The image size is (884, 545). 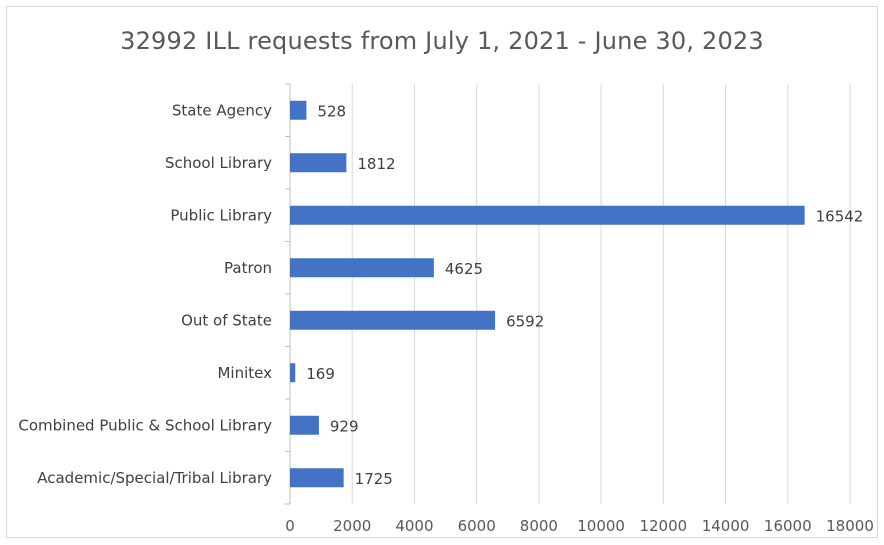 What do you see at coordinates (374, 479) in the screenshot?
I see `data-label: 1725` at bounding box center [374, 479].